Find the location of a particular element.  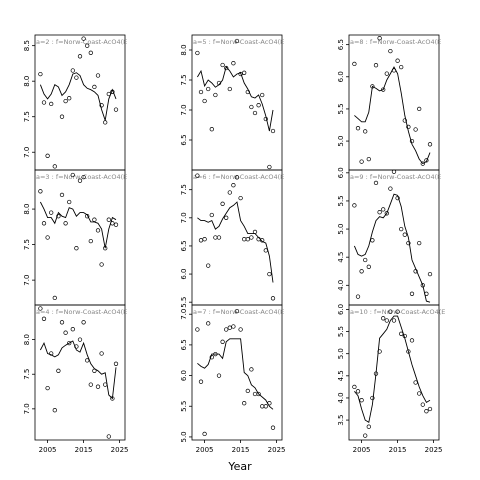

panel-2: a=5 : f=Norw-Coast-AcO4(E6.57.07.58.0 is located at coordinates (232, 102).